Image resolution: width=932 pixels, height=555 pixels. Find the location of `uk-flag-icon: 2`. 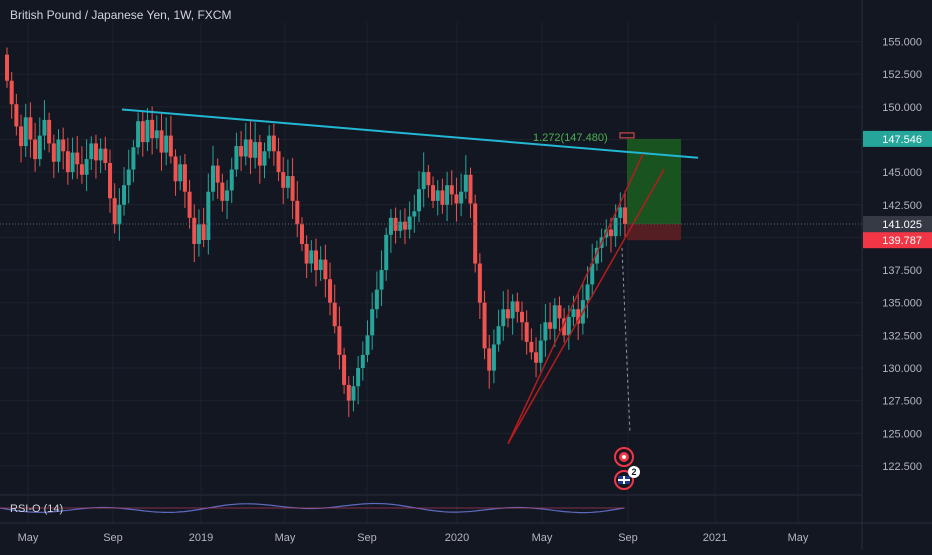

uk-flag-icon: 2 is located at coordinates (627, 478).